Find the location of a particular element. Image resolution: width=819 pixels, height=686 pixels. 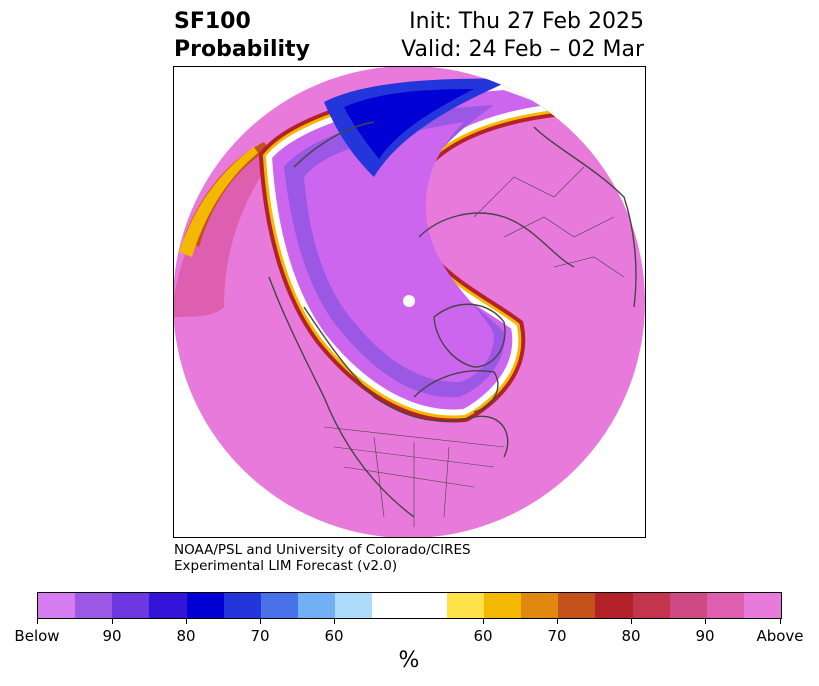

colorbar is located at coordinates (409, 605).